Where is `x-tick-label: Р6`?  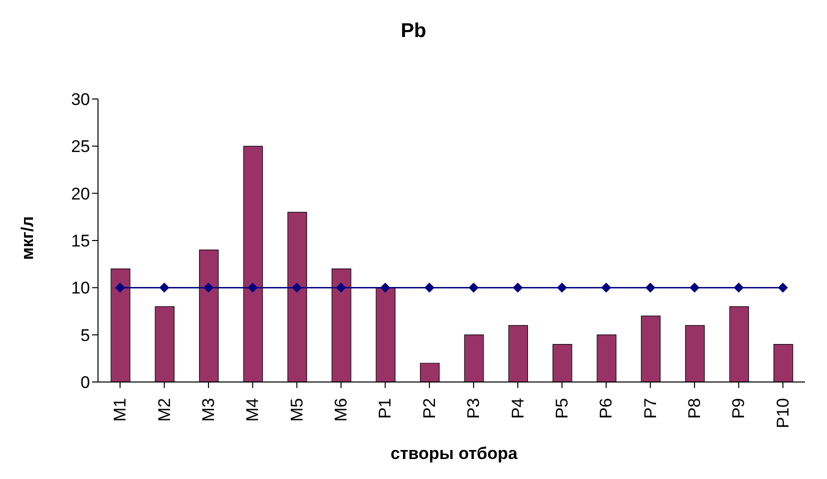 x-tick-label: Р6 is located at coordinates (606, 408).